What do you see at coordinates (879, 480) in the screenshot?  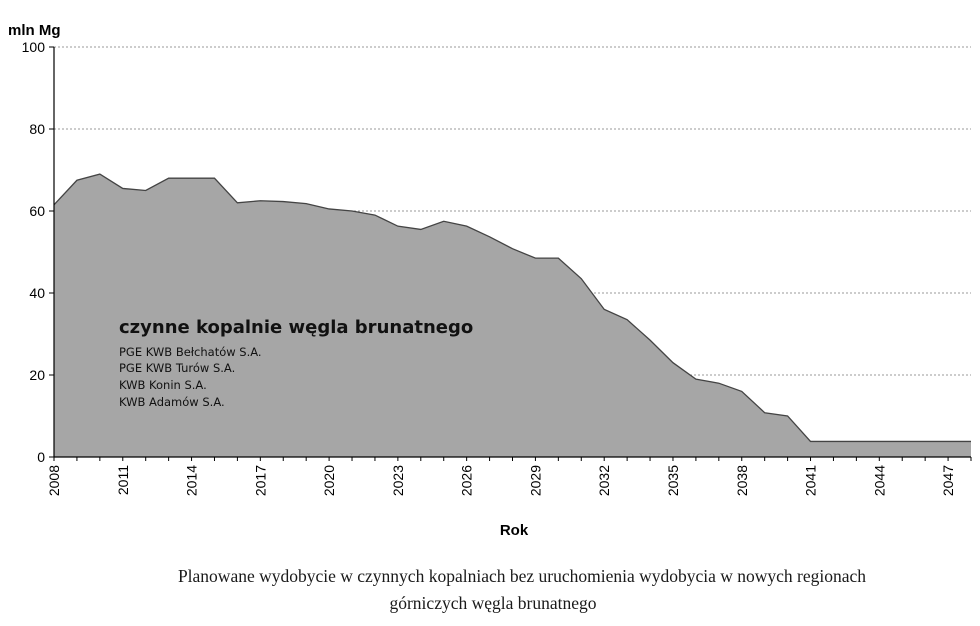 I see `x-tick-label: 2044` at bounding box center [879, 480].